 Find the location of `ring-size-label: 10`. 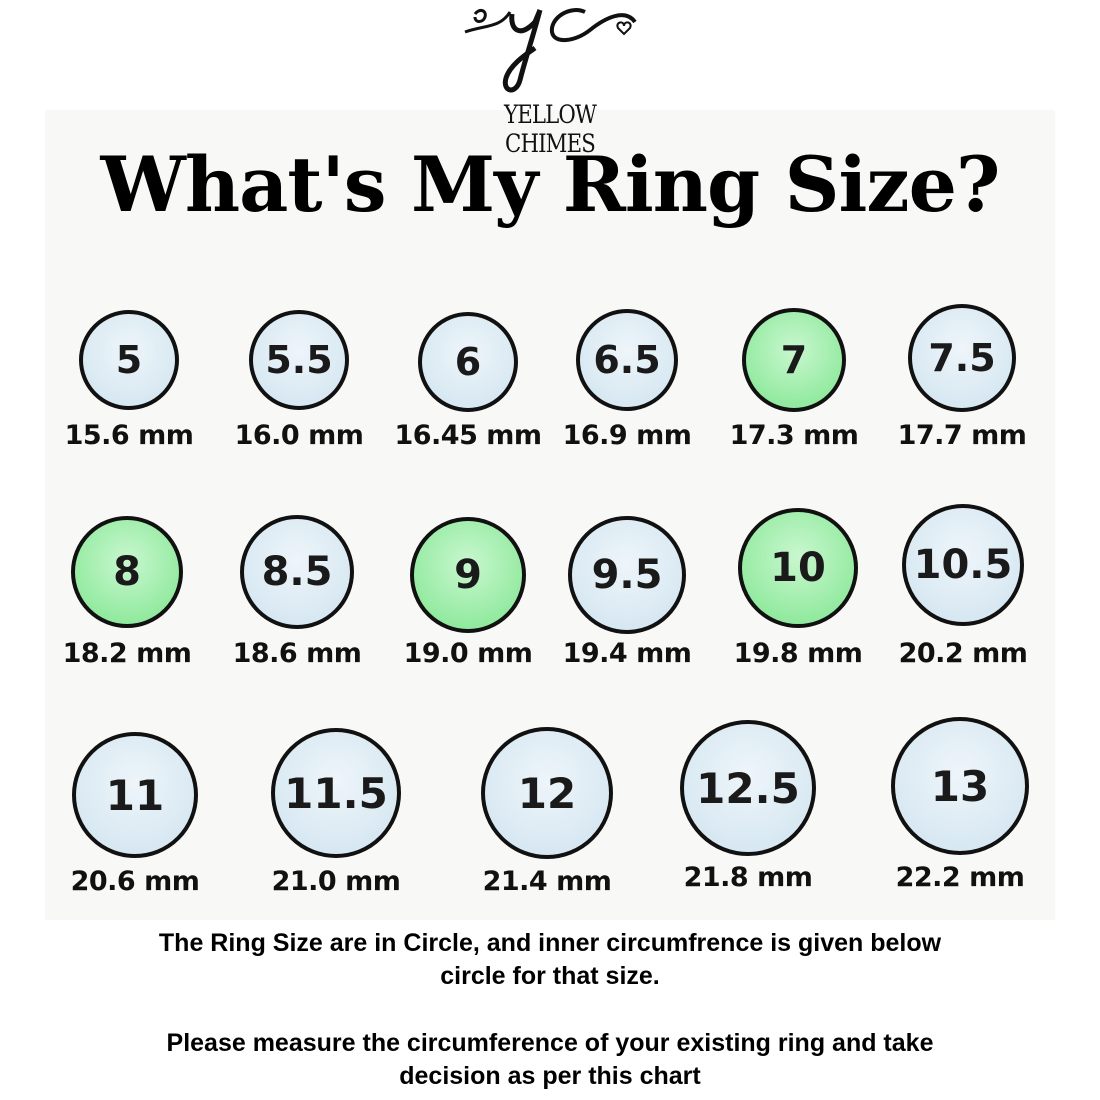

ring-size-label: 10 is located at coordinates (798, 568).